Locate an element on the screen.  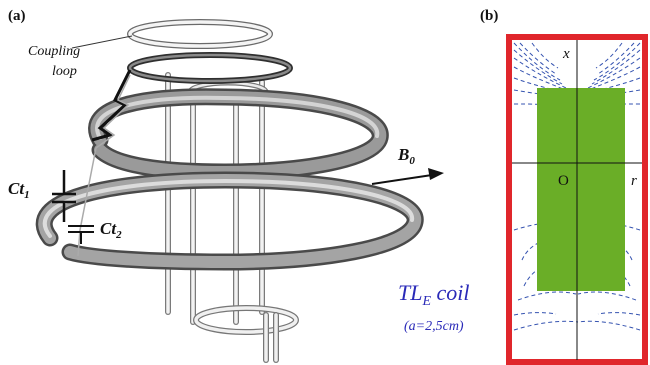
coupling-loop-text-2: loop is located at coordinates (64, 71).